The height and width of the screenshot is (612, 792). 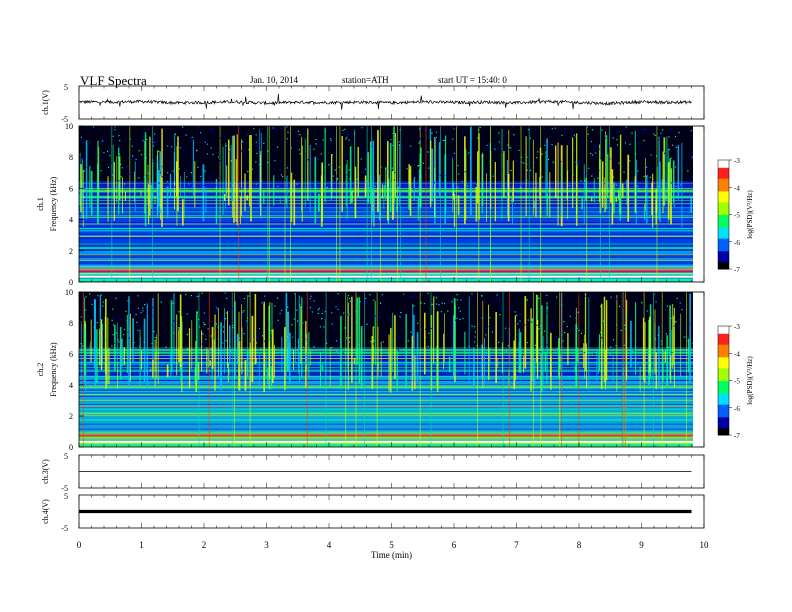 I want to click on ch1-colorbar-label: log(PSD)(V²/Hz), so click(x=750, y=214).